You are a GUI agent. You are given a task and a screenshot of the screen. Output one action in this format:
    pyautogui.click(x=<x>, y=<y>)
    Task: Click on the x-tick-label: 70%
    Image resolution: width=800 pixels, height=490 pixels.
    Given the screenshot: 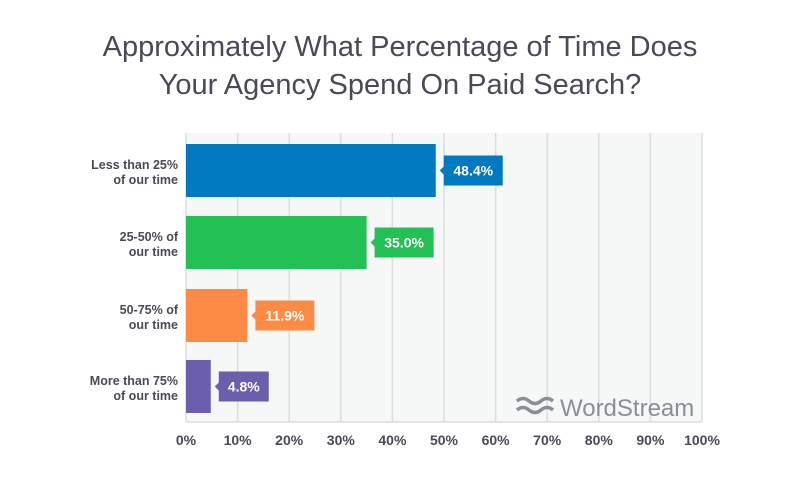 What is the action you would take?
    pyautogui.click(x=547, y=440)
    